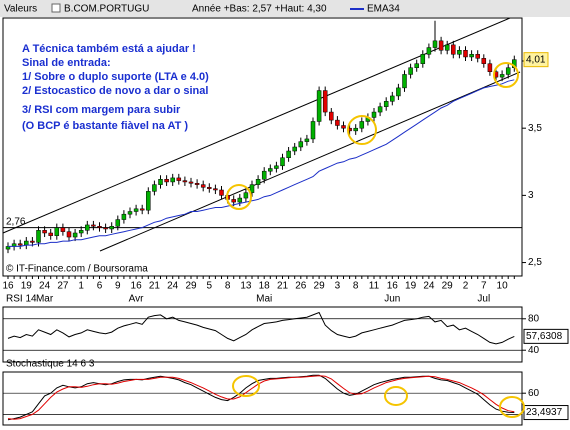  What do you see at coordinates (535, 128) in the screenshot?
I see `y-tick-label: 3,5` at bounding box center [535, 128].